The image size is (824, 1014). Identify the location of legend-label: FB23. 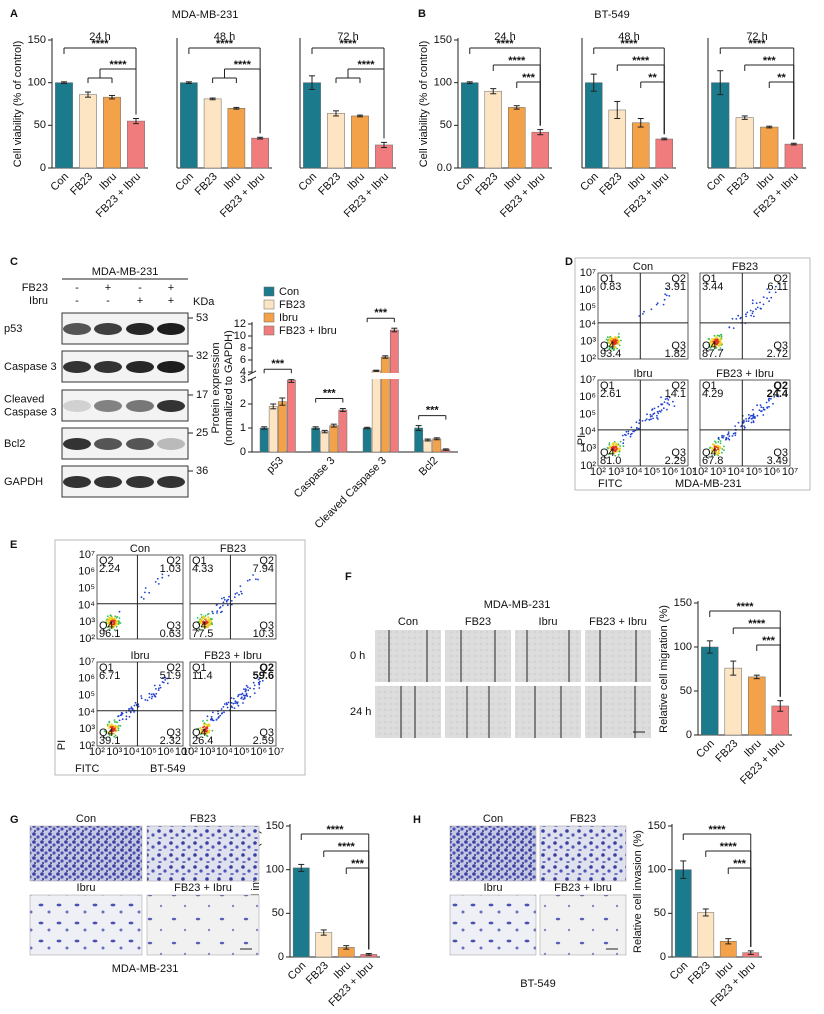
(292, 305).